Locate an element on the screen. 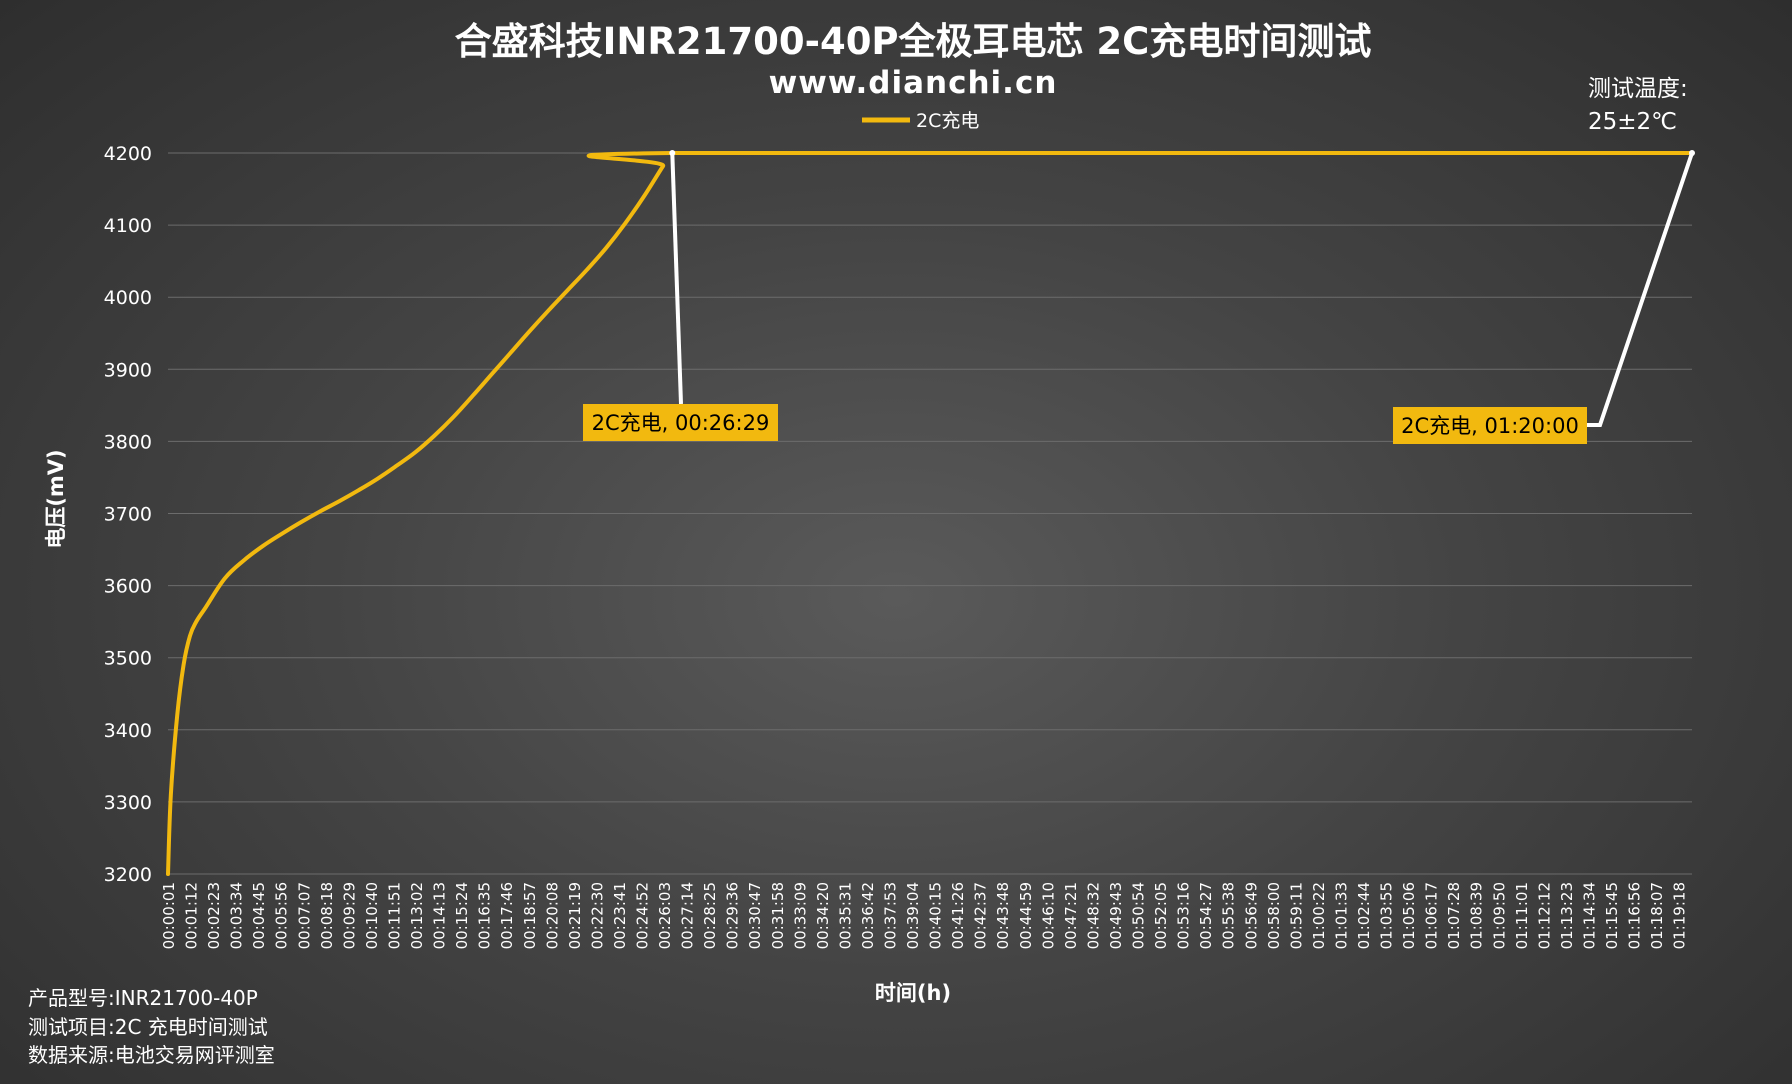  x-tick-label: 01:05:06 is located at coordinates (1409, 915).